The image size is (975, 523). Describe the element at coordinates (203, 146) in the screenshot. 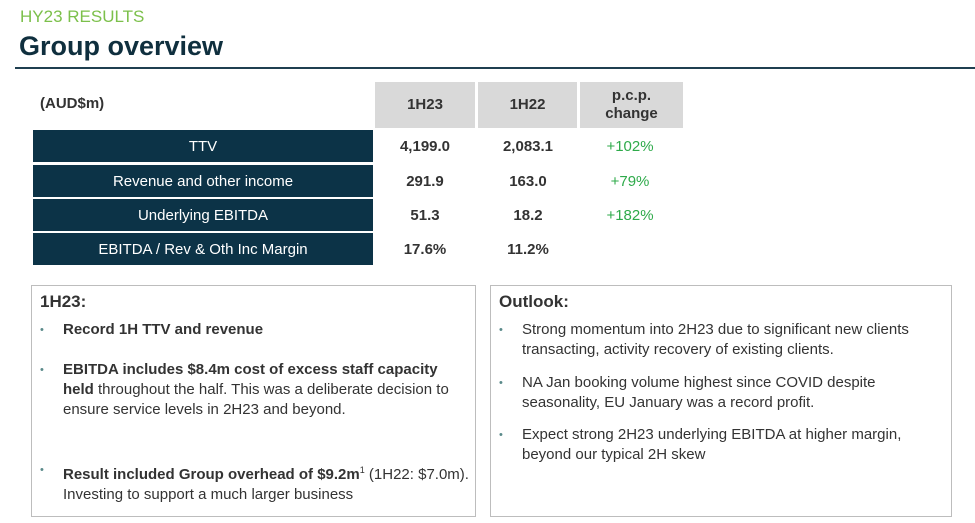

I see `row-label: TTV` at that location.